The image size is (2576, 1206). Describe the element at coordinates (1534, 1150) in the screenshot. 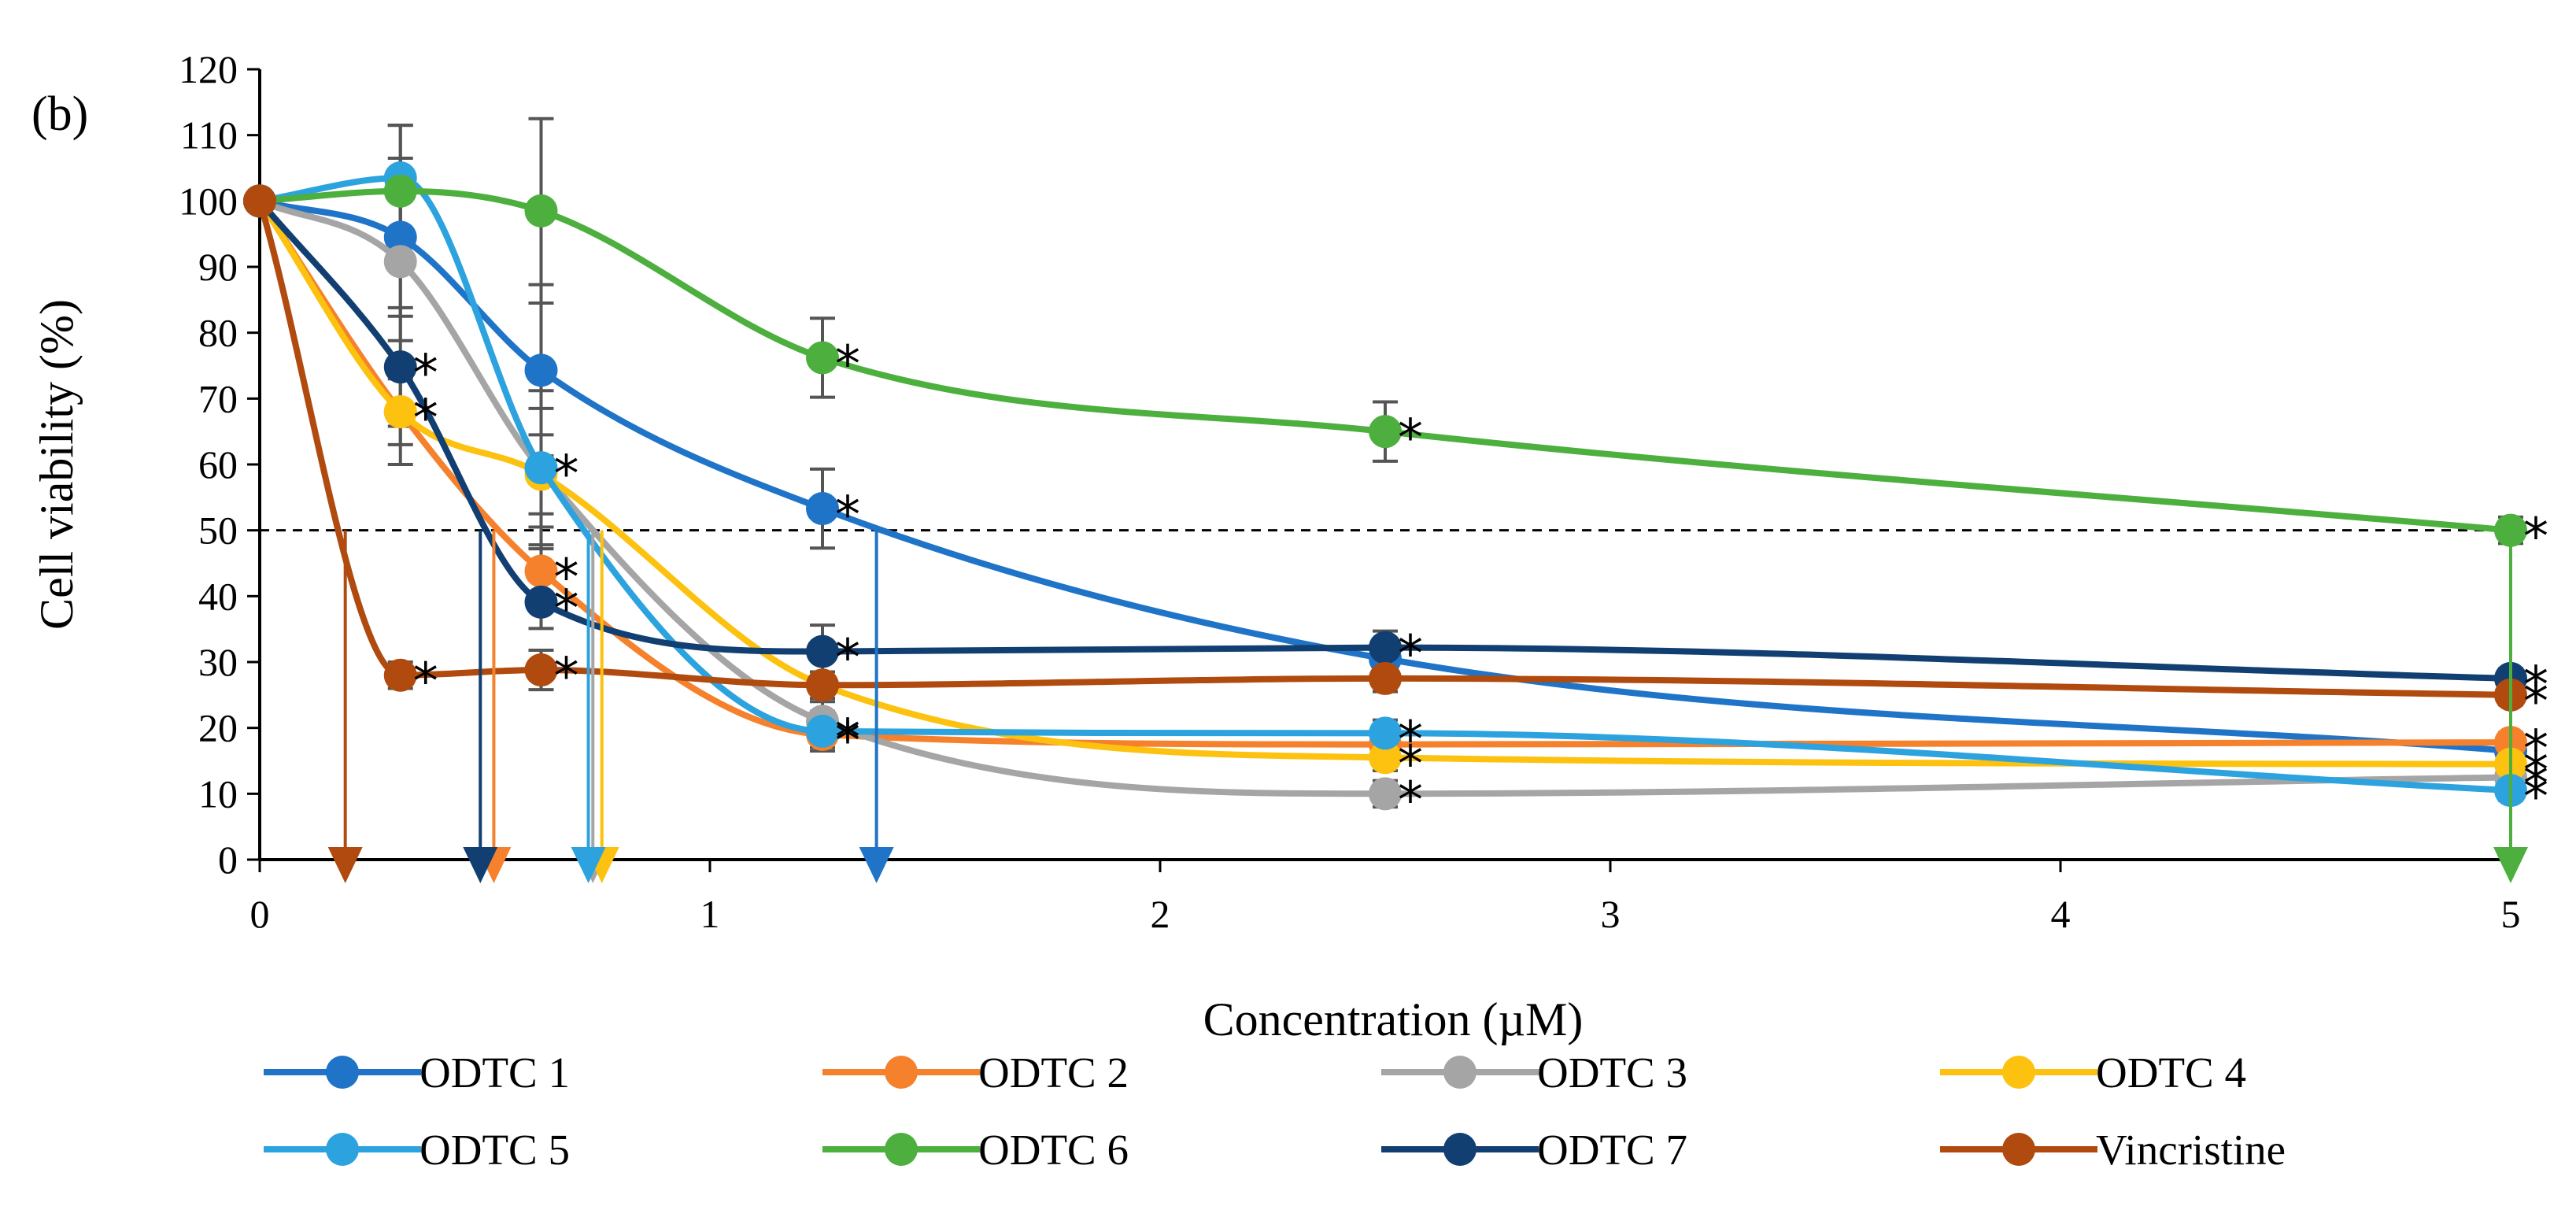

I see `legend-item-odtc-7: ODTC 7` at that location.